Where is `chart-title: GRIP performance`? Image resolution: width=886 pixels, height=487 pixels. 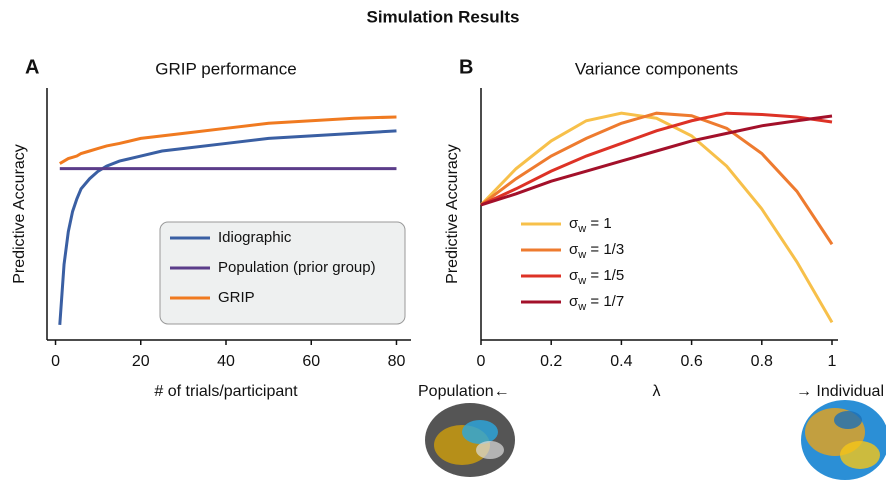
chart-title: GRIP performance is located at coordinates (225, 68).